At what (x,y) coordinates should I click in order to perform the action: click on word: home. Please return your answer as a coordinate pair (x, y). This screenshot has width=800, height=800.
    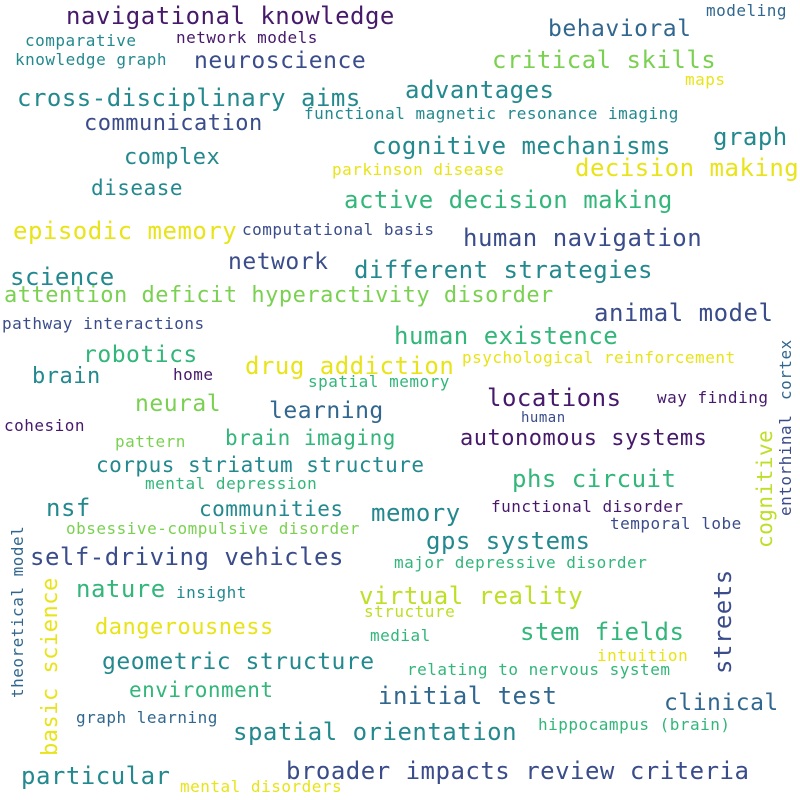
    Looking at the image, I should click on (193, 374).